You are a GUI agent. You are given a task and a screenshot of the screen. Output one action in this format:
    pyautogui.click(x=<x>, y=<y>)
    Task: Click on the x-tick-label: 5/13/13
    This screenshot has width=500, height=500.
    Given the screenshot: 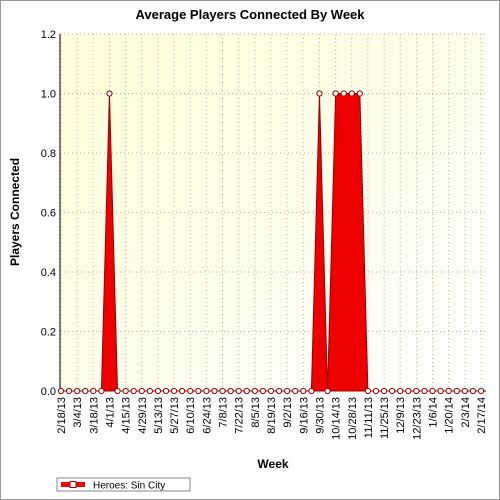 What is the action you would take?
    pyautogui.click(x=159, y=415)
    